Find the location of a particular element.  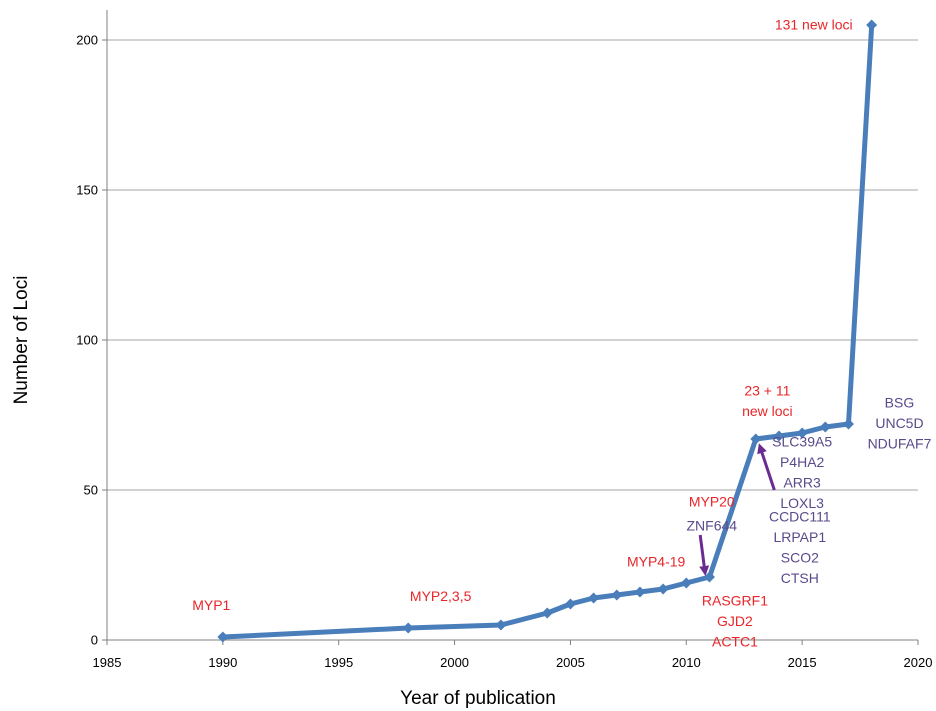

annotation-myp235: MYP2,3,5 is located at coordinates (441, 596).